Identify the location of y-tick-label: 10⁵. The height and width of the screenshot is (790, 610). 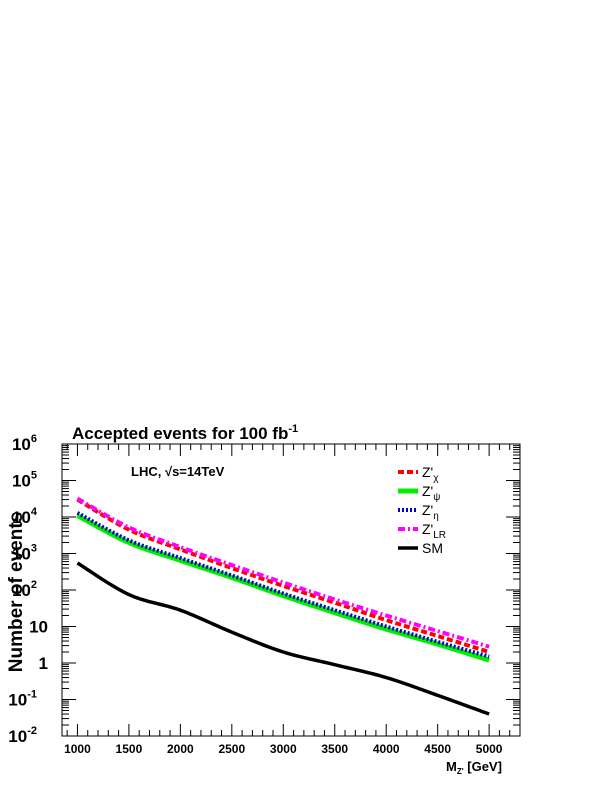
(24, 480).